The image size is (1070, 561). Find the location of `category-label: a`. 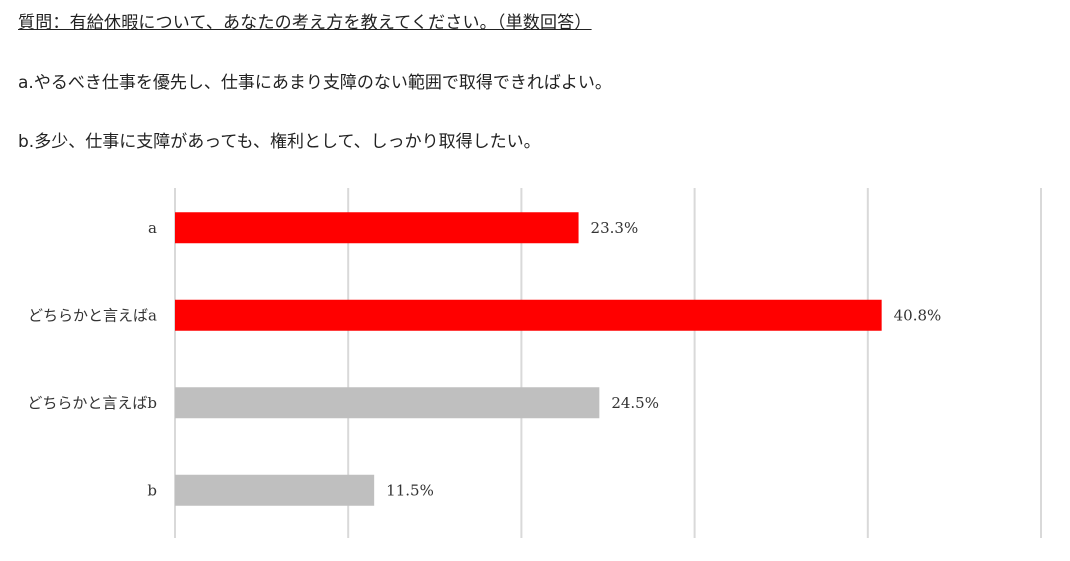

category-label: a is located at coordinates (152, 228).